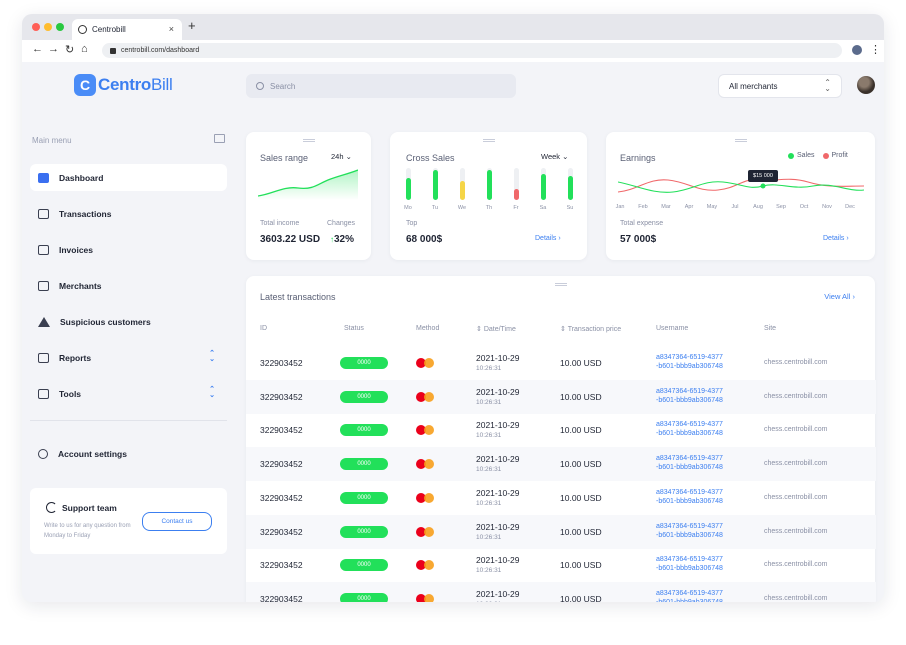  Describe the element at coordinates (758, 207) in the screenshot. I see `month-label: Aug` at that location.